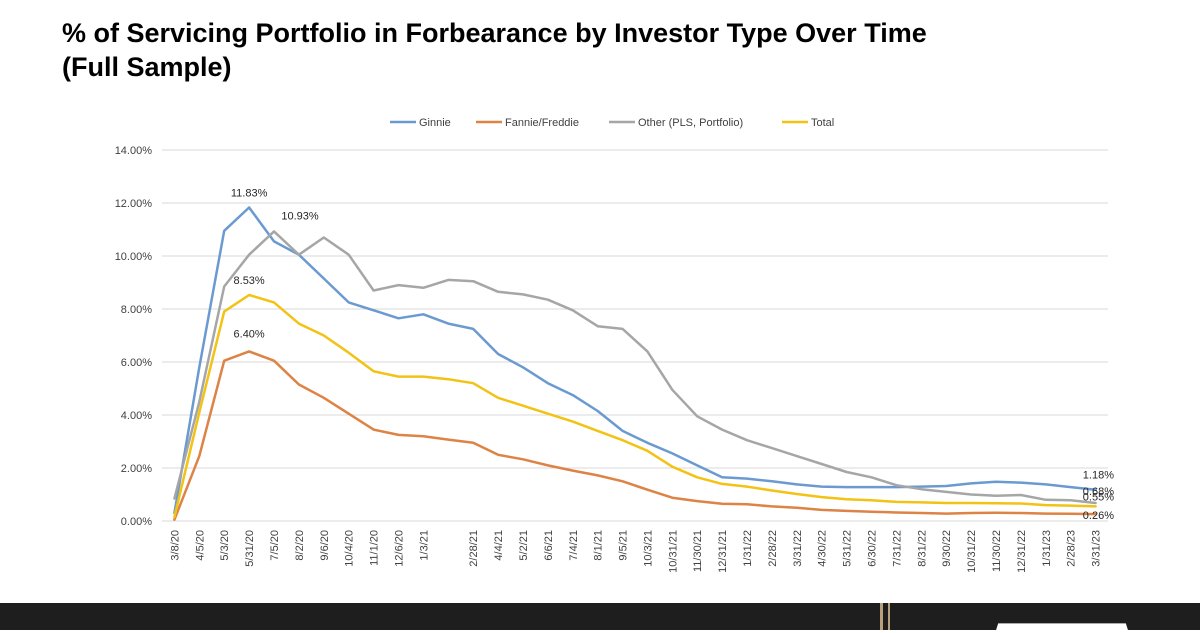 The width and height of the screenshot is (1200, 633). Describe the element at coordinates (300, 216) in the screenshot. I see `data-label: 10.93%` at that location.